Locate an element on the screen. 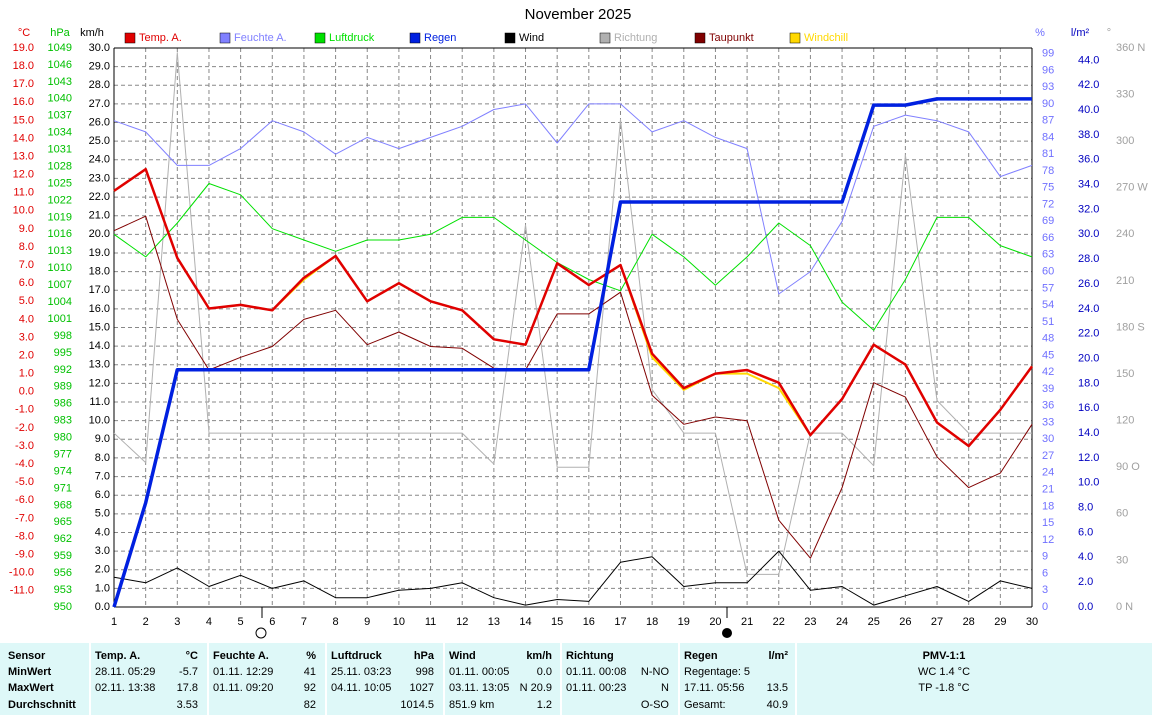  x-tick-label: 1 is located at coordinates (114, 622).